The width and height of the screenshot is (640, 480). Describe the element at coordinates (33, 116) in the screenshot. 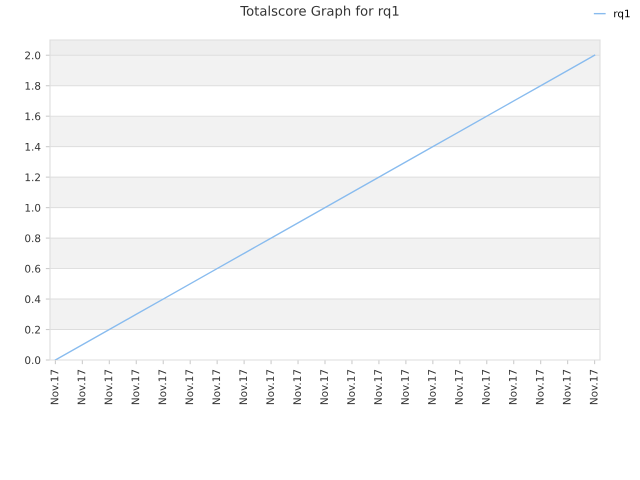

I see `y-tick-label: 1.6` at that location.